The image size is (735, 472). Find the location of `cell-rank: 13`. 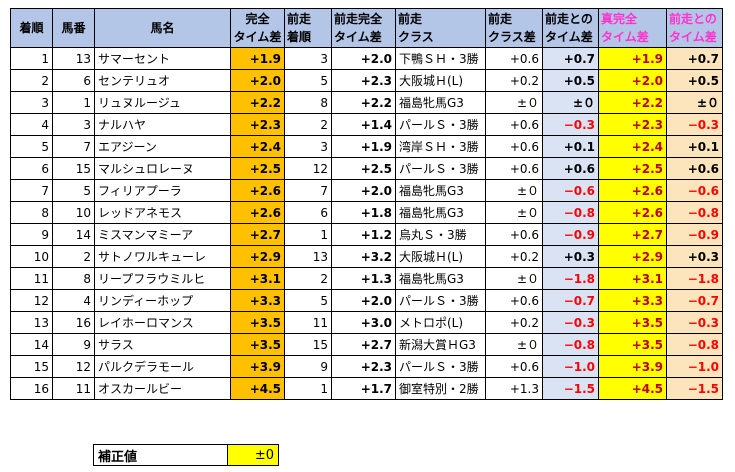

cell-rank: 13 is located at coordinates (31, 322).